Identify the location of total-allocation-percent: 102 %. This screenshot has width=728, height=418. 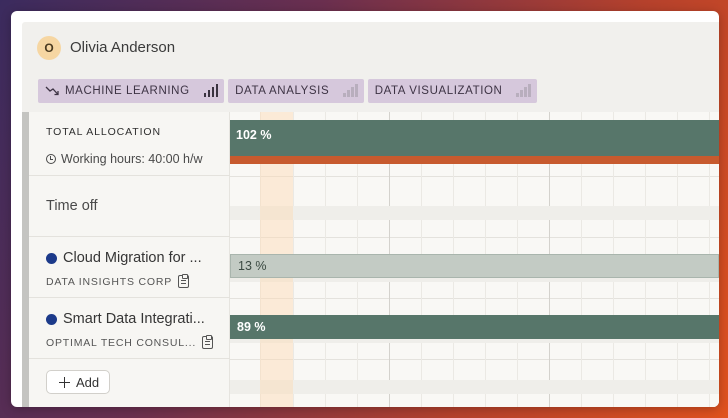
(254, 135).